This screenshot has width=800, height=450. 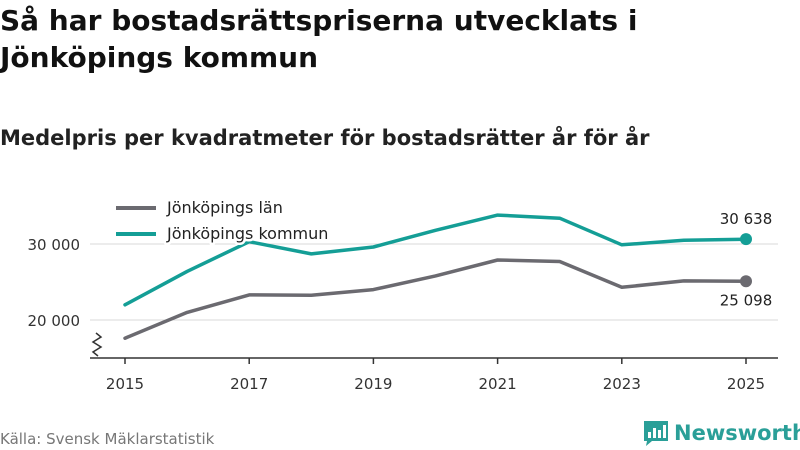 What do you see at coordinates (125, 384) in the screenshot?
I see `x-tick-label: 2015` at bounding box center [125, 384].